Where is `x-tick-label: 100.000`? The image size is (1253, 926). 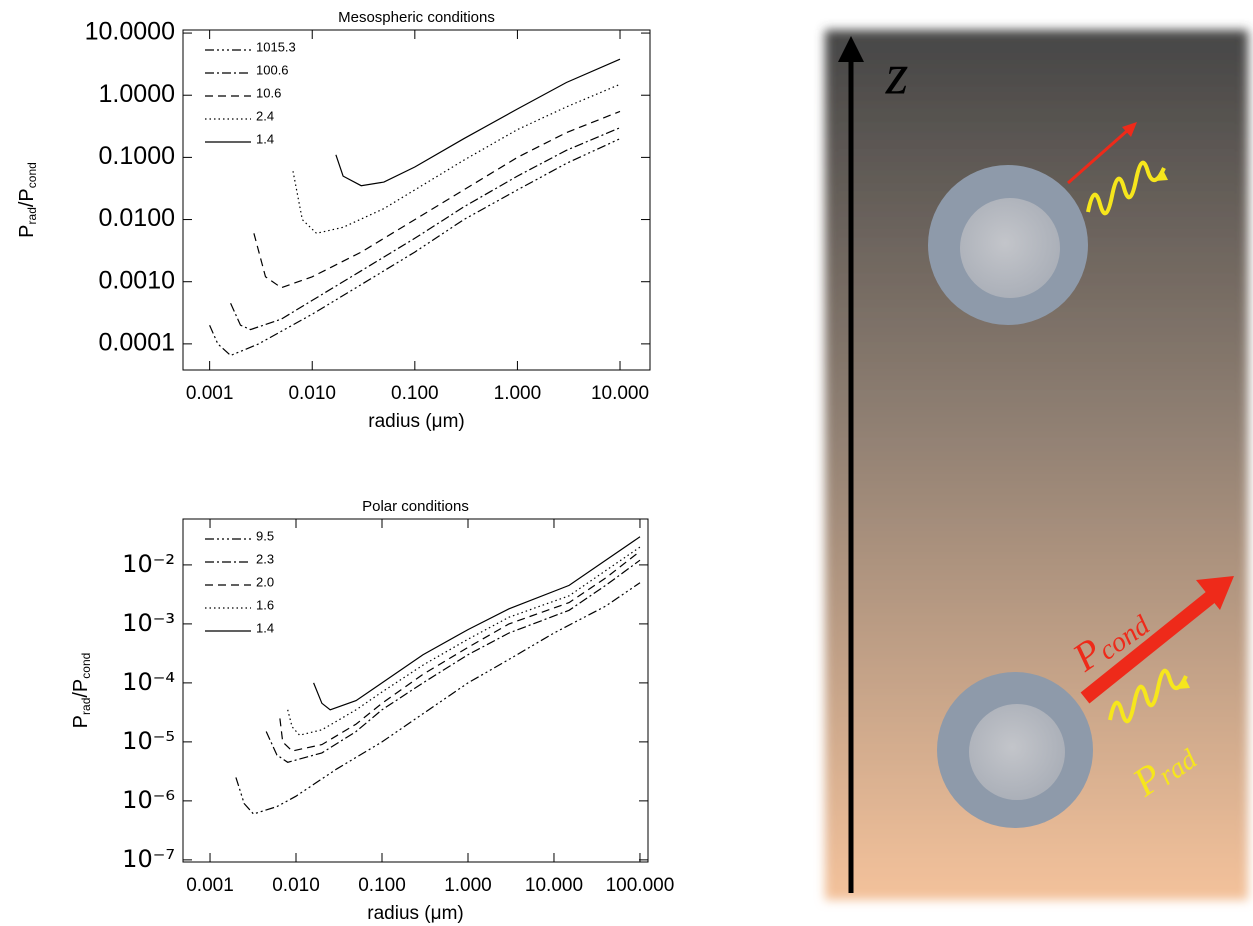 x-tick-label: 100.000 is located at coordinates (640, 885).